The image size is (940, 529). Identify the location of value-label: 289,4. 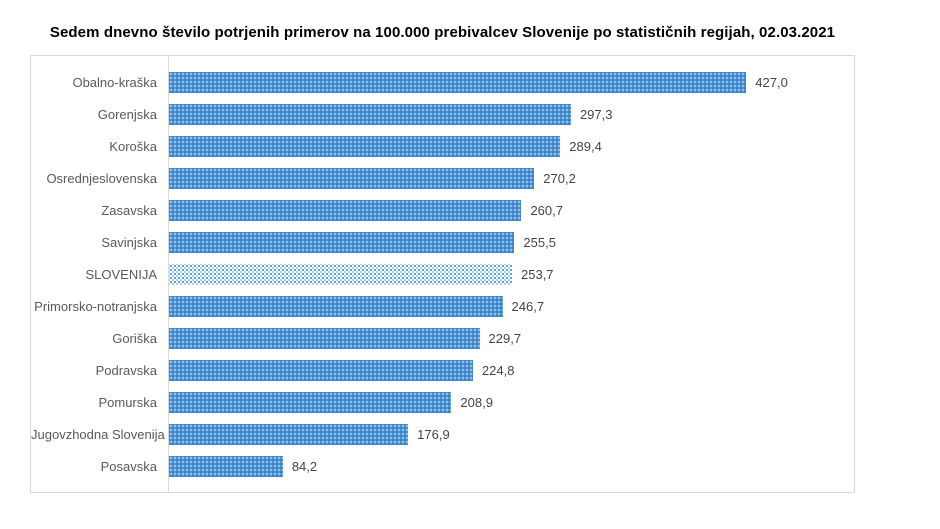
(585, 146).